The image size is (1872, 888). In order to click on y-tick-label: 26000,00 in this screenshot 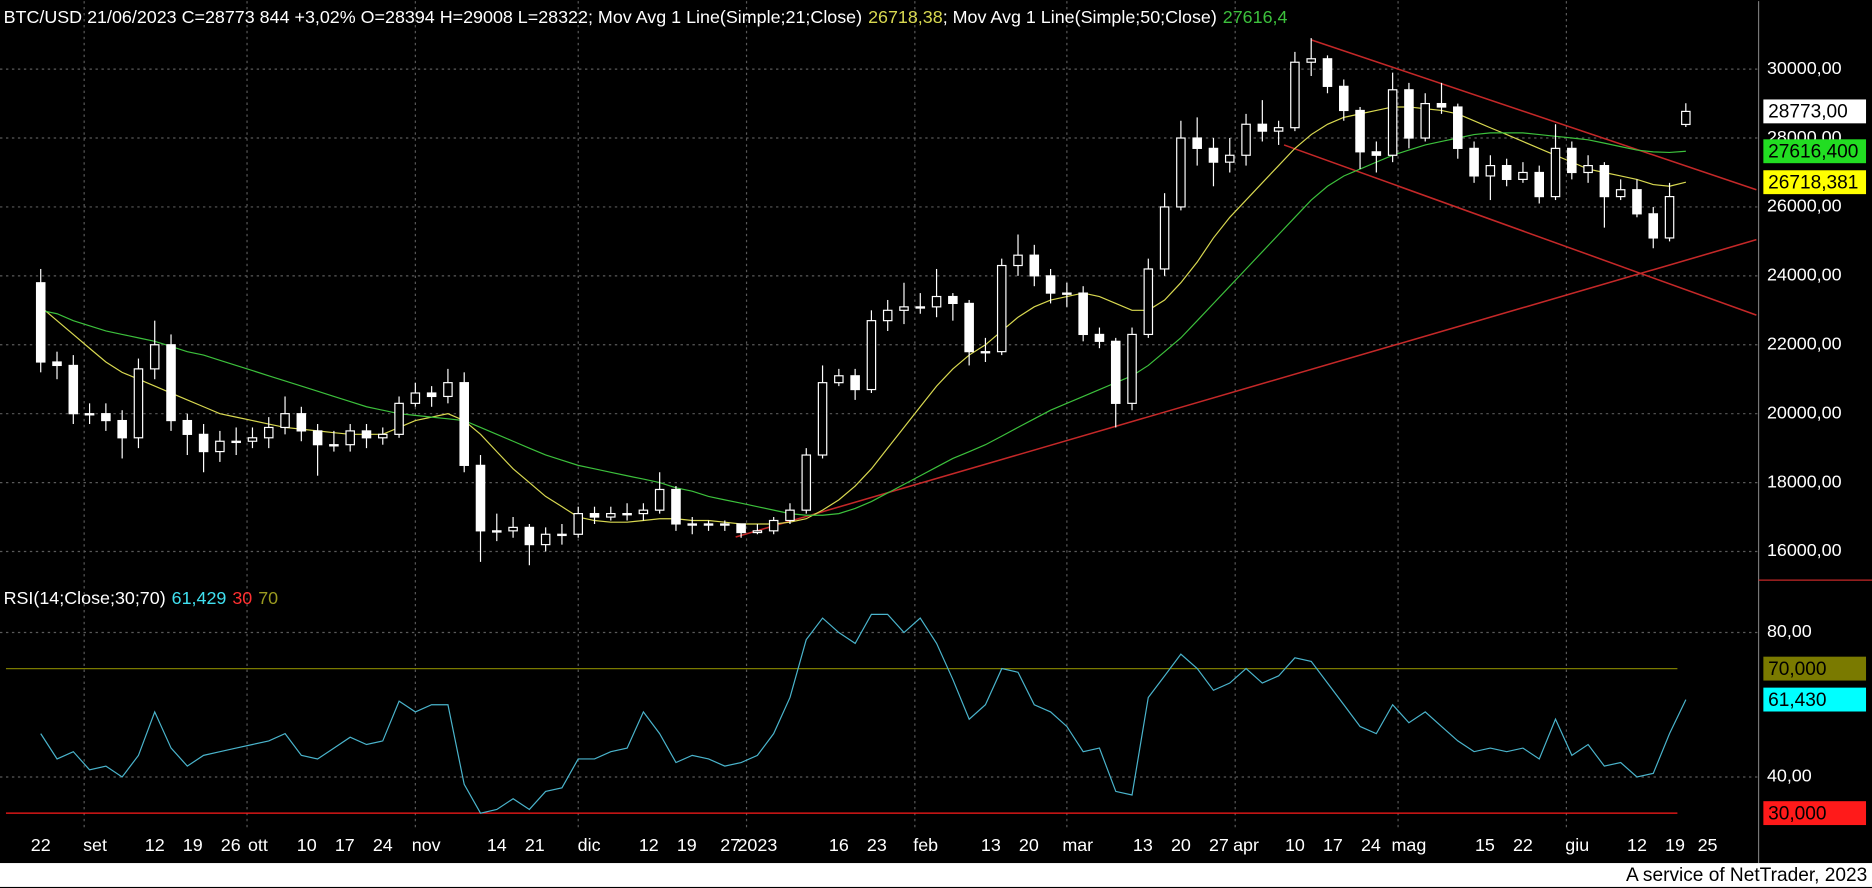, I will do `click(1804, 206)`.